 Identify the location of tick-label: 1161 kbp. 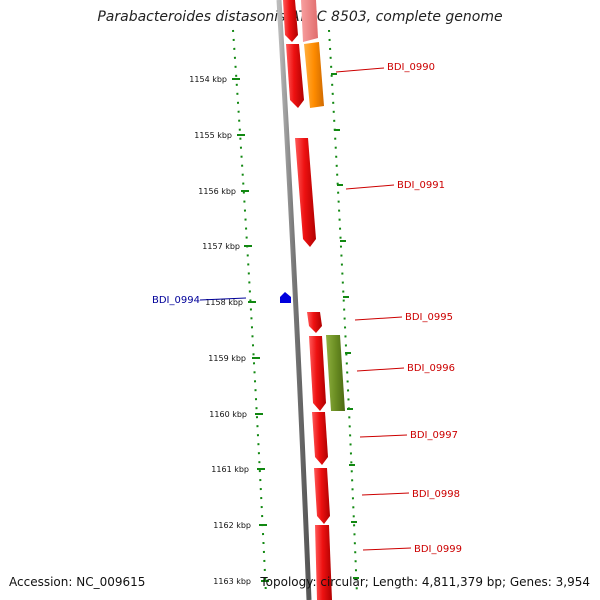
(230, 469).